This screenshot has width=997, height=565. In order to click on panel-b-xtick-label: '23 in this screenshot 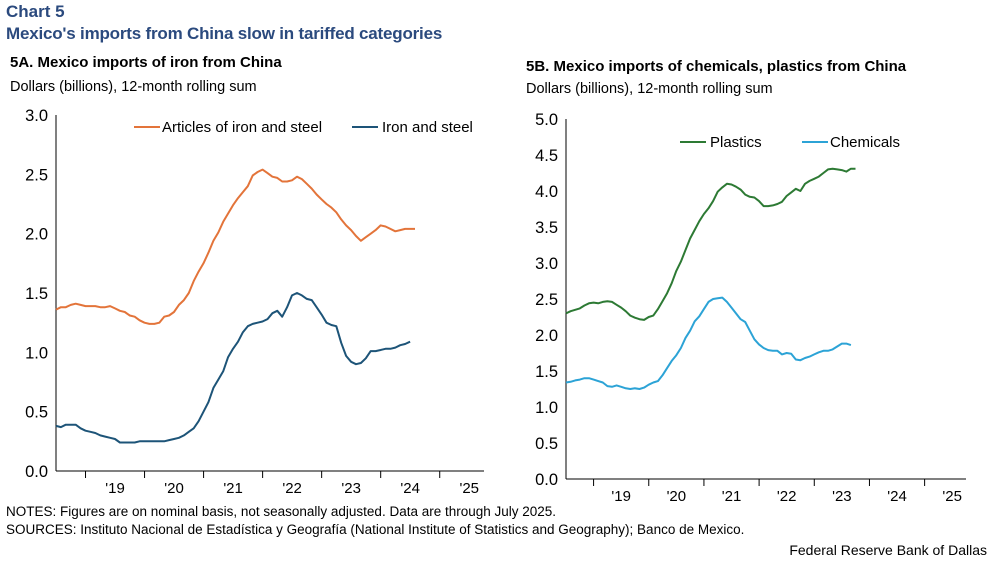, I will do `click(842, 496)`.